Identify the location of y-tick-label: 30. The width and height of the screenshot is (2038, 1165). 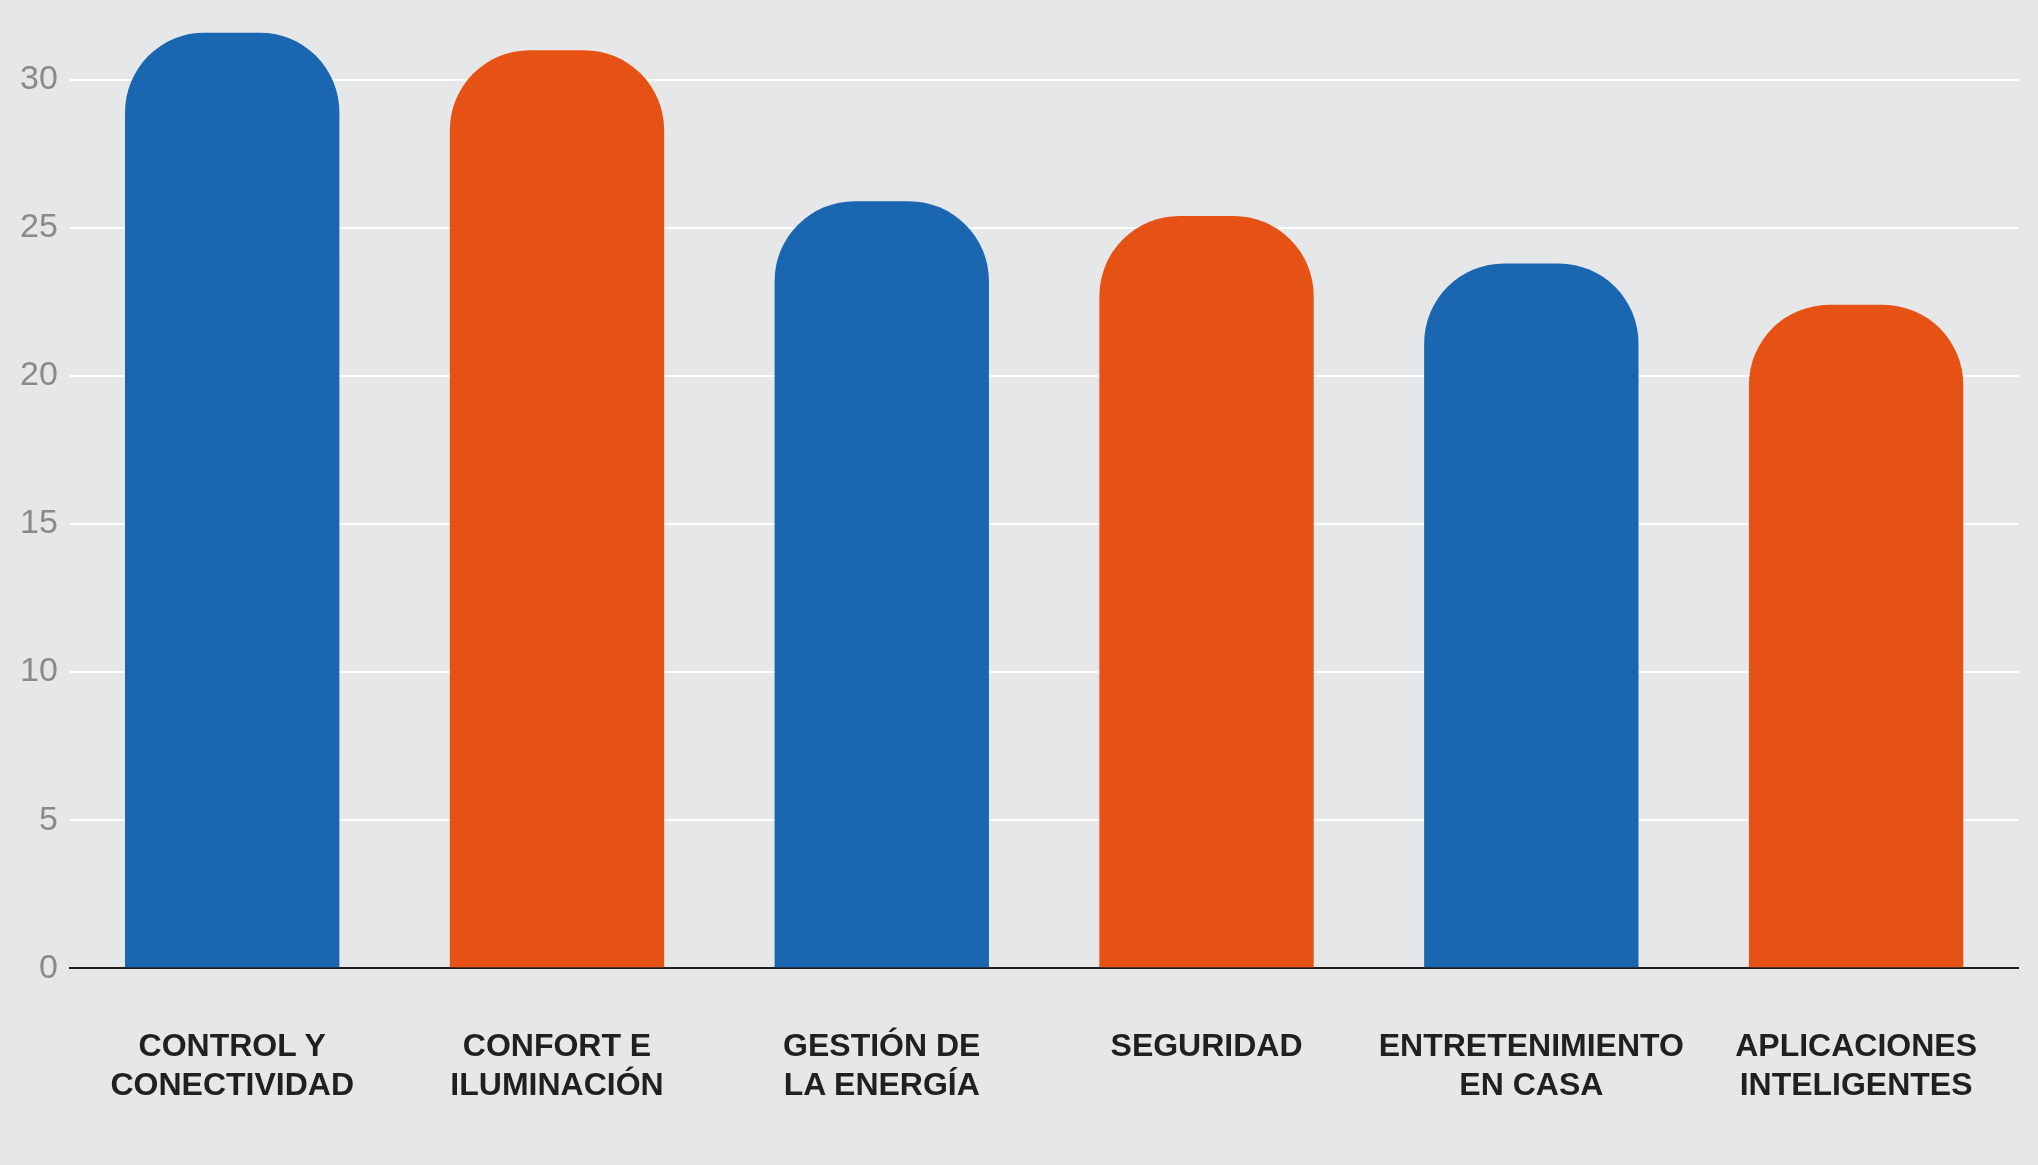
(38, 77).